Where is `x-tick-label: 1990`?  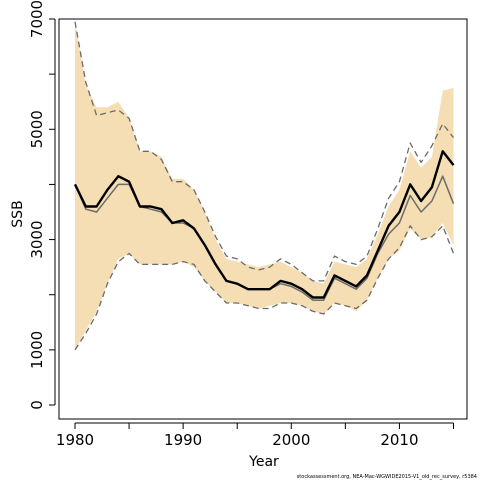 x-tick-label: 1990 is located at coordinates (183, 440).